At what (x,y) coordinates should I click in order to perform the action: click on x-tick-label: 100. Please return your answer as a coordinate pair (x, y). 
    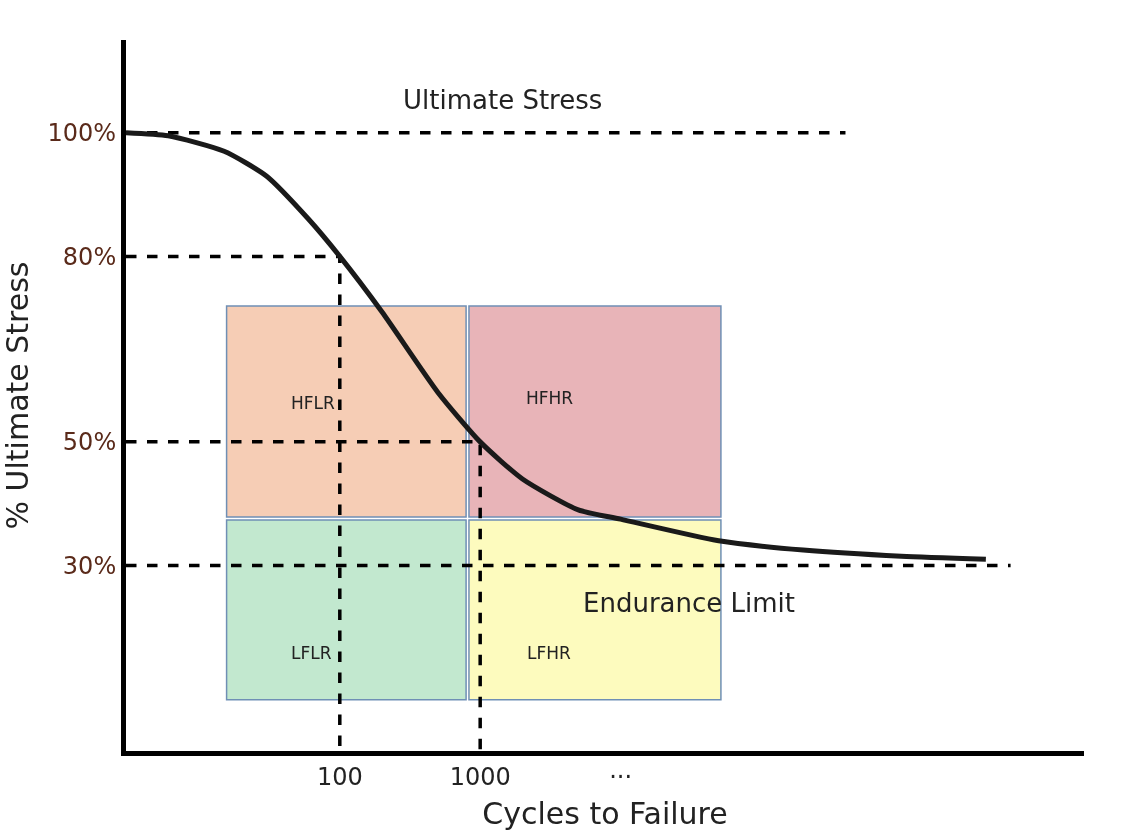
    Looking at the image, I should click on (339, 776).